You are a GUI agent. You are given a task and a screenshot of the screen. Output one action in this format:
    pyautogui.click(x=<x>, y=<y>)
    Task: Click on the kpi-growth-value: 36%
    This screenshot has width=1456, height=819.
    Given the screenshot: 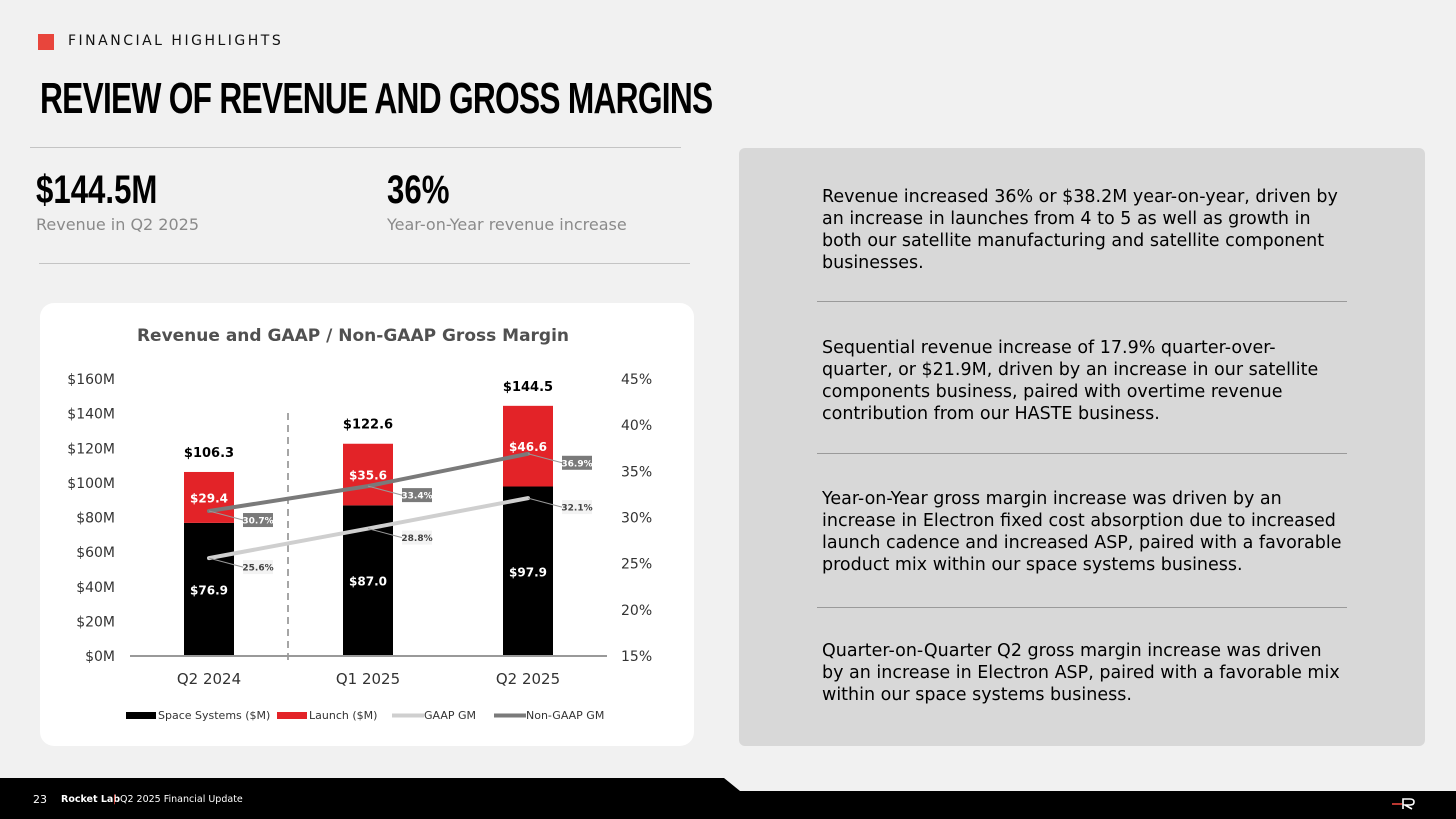 What is the action you would take?
    pyautogui.click(x=418, y=190)
    